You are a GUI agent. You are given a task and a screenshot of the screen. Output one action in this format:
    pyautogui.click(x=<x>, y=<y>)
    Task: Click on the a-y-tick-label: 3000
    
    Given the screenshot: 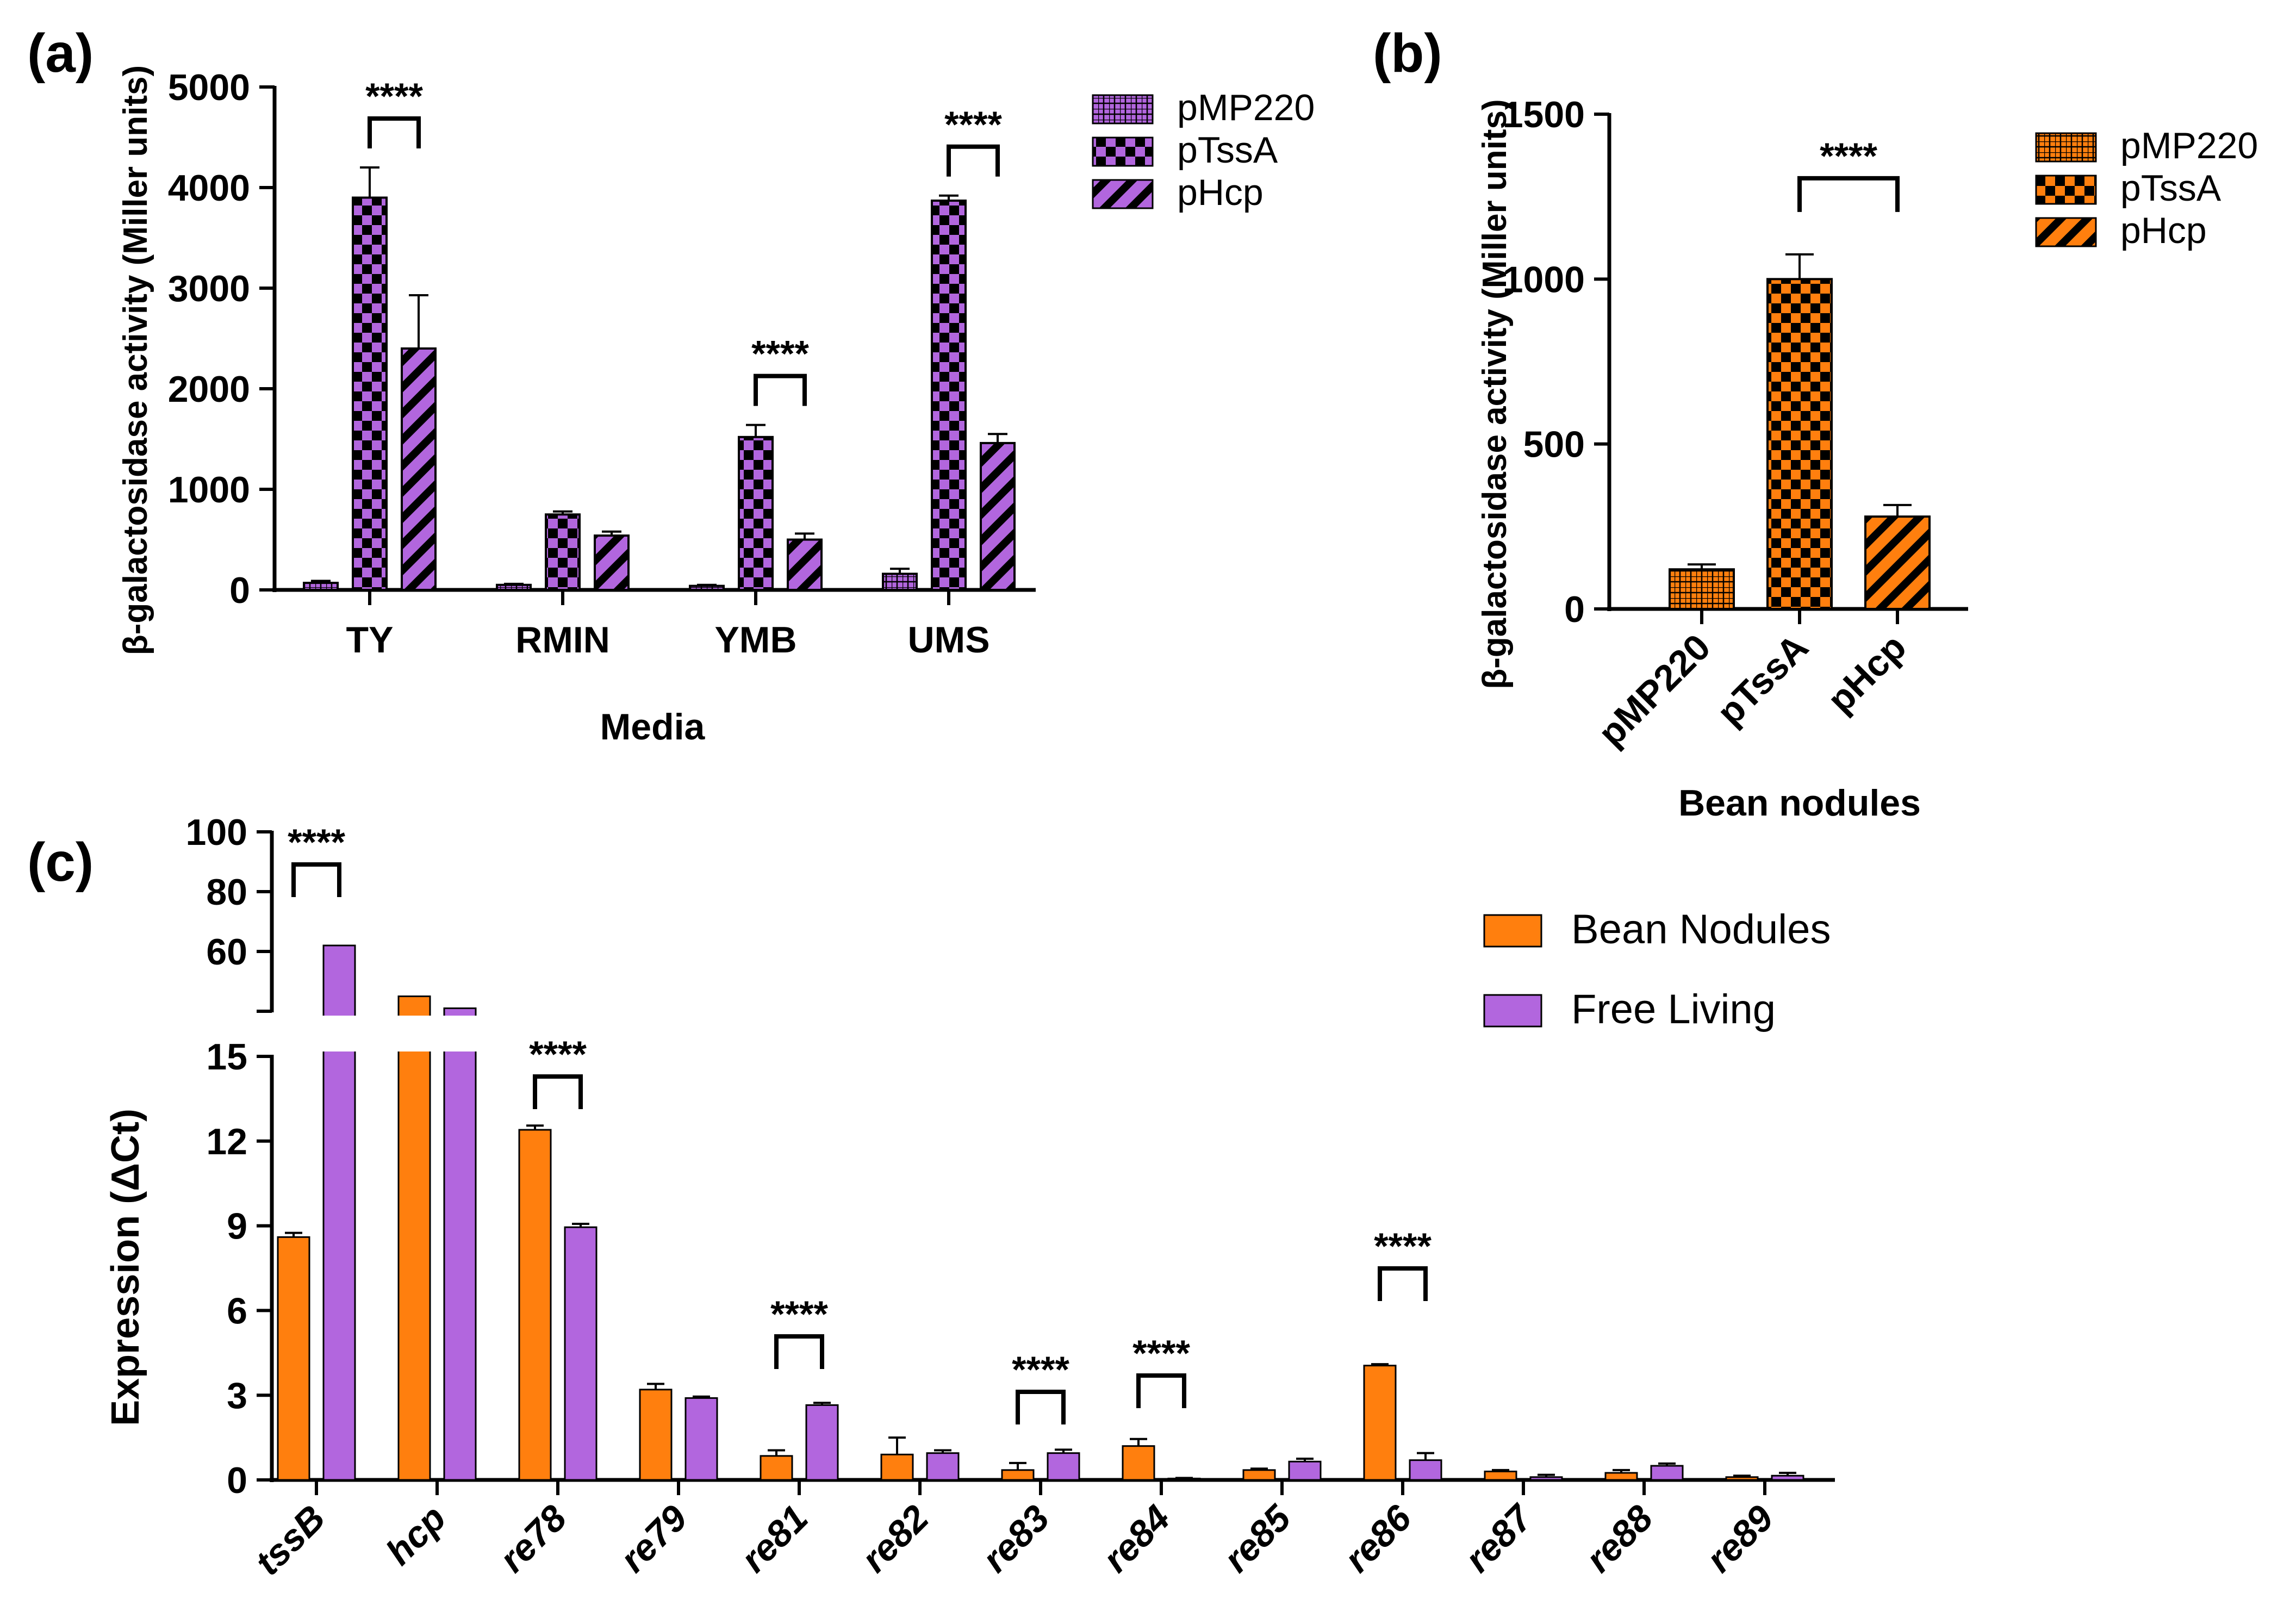 What is the action you would take?
    pyautogui.click(x=209, y=288)
    